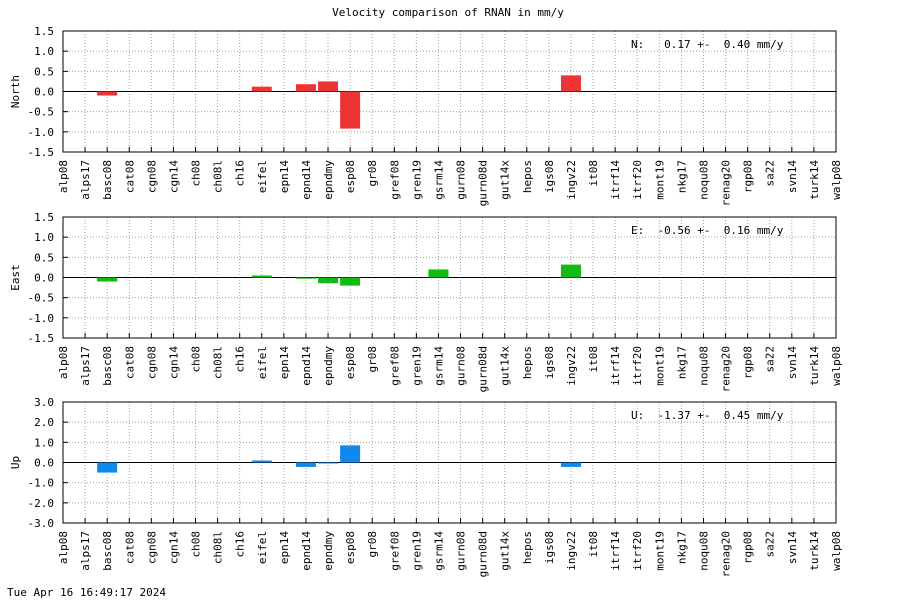  What do you see at coordinates (438, 366) in the screenshot?
I see `x-tick-label: gsrm14` at bounding box center [438, 366].